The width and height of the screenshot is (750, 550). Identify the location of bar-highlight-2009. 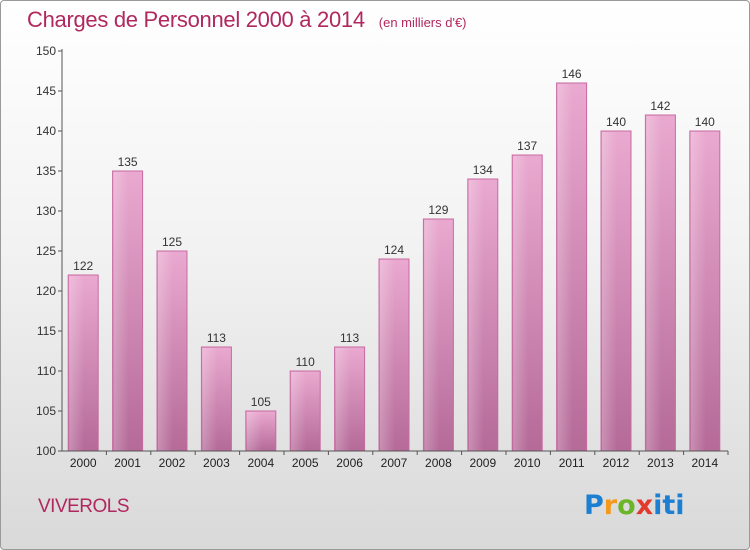
(476, 315).